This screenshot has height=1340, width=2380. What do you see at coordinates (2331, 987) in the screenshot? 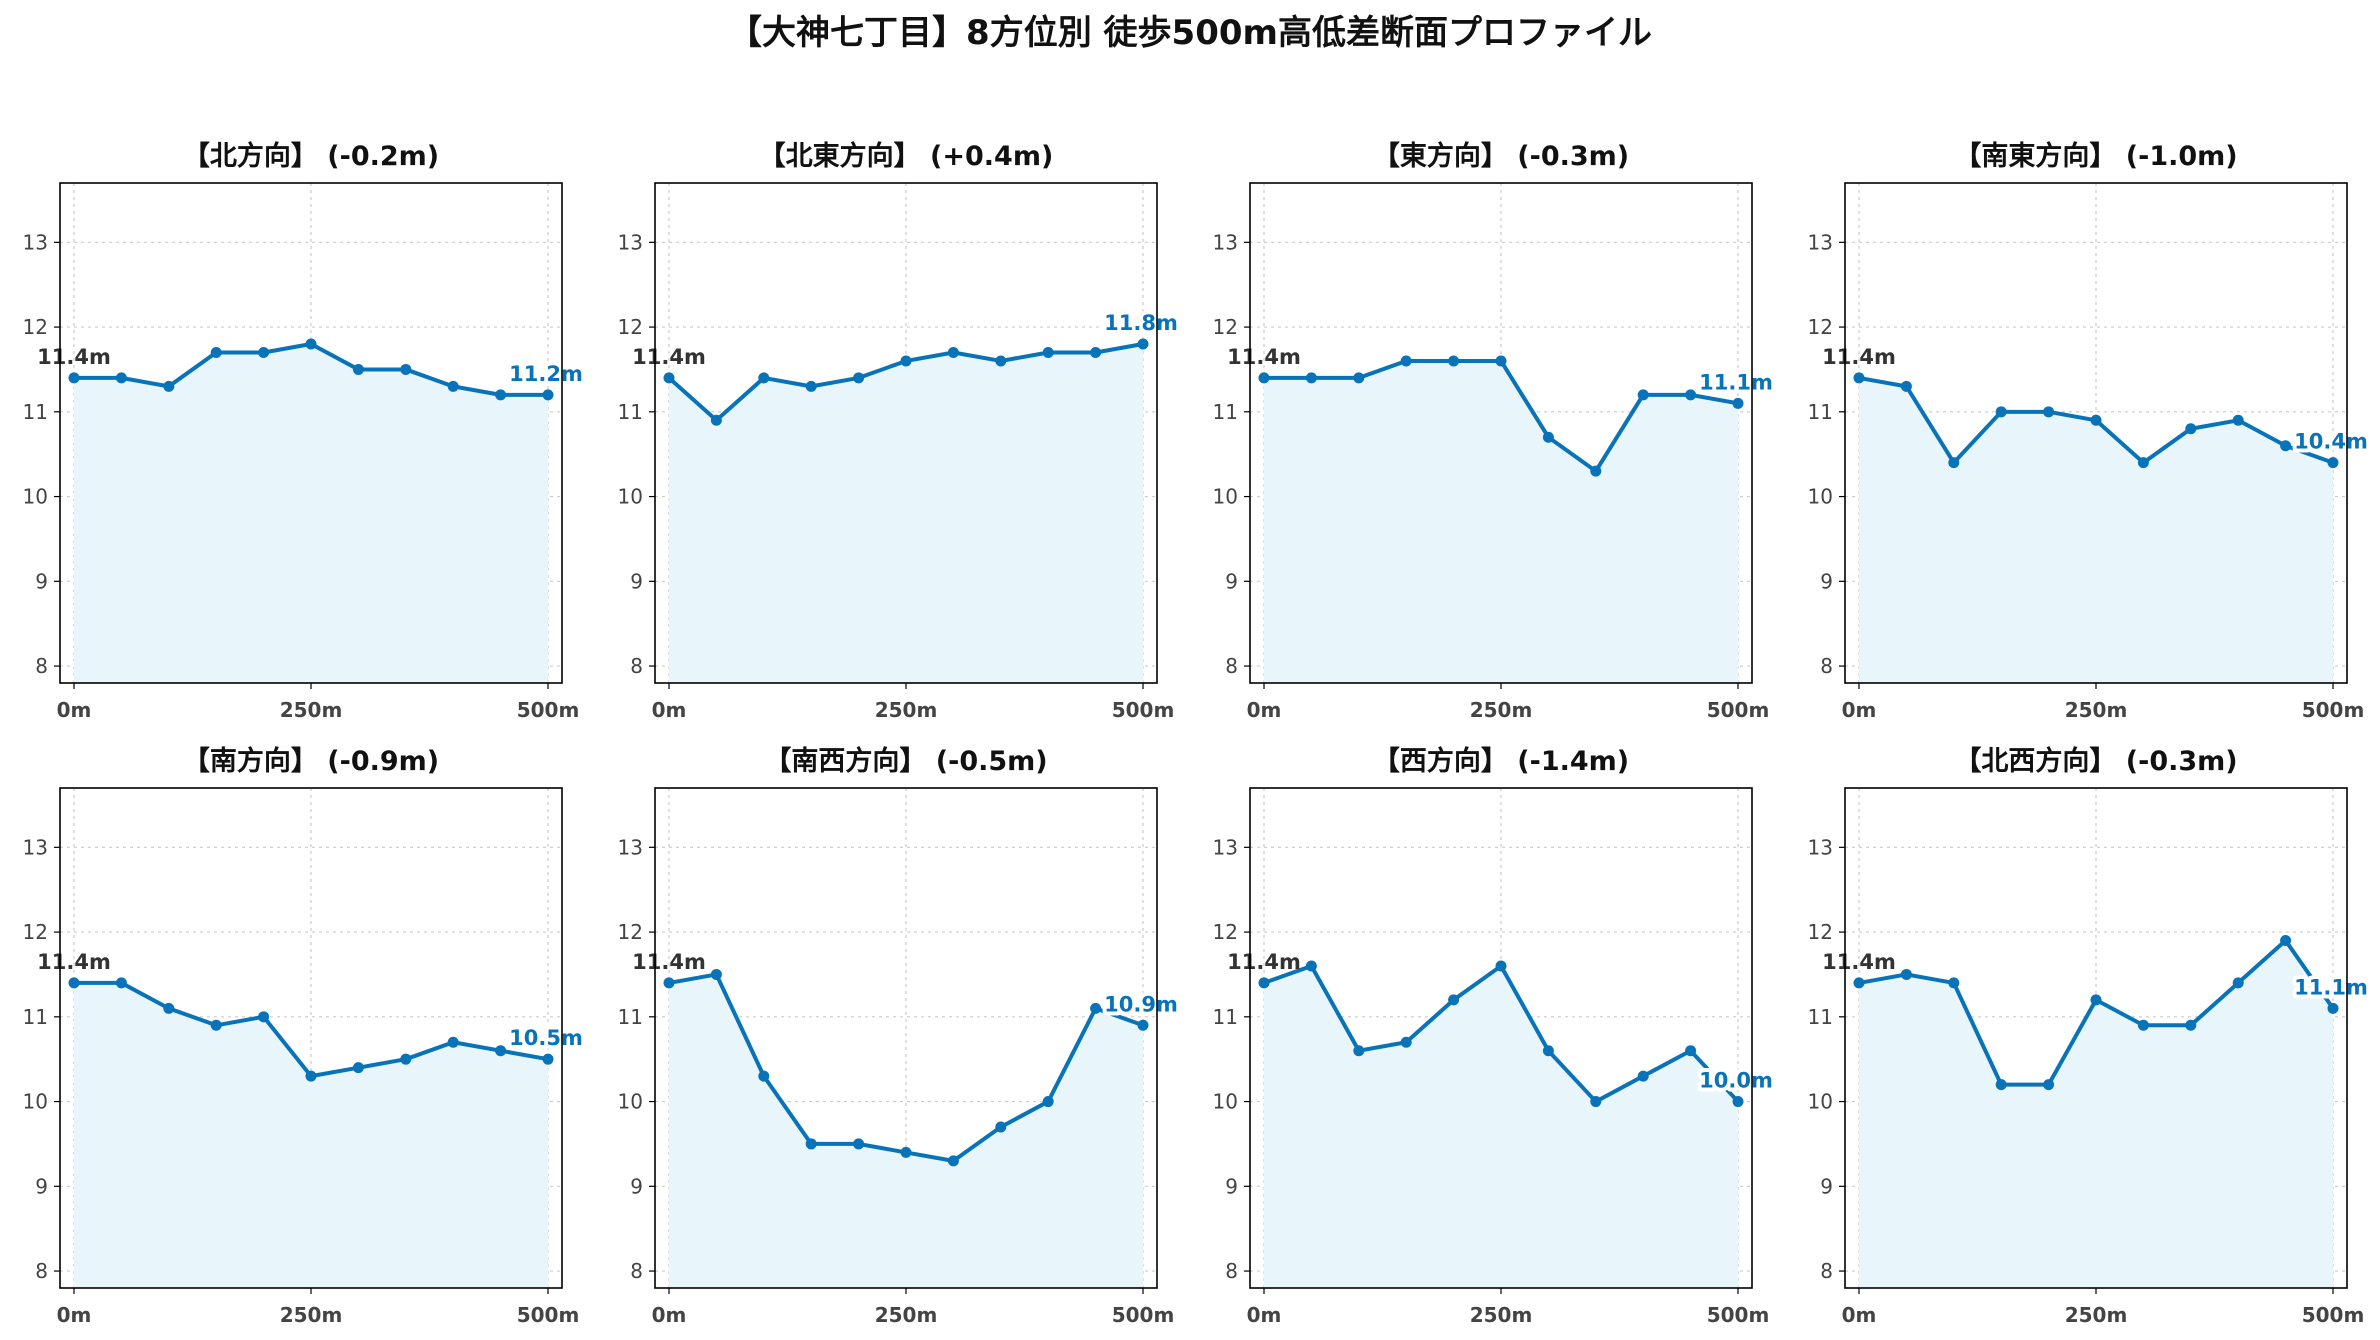
I see `end-elevation-label-halo: 11.1m` at bounding box center [2331, 987].